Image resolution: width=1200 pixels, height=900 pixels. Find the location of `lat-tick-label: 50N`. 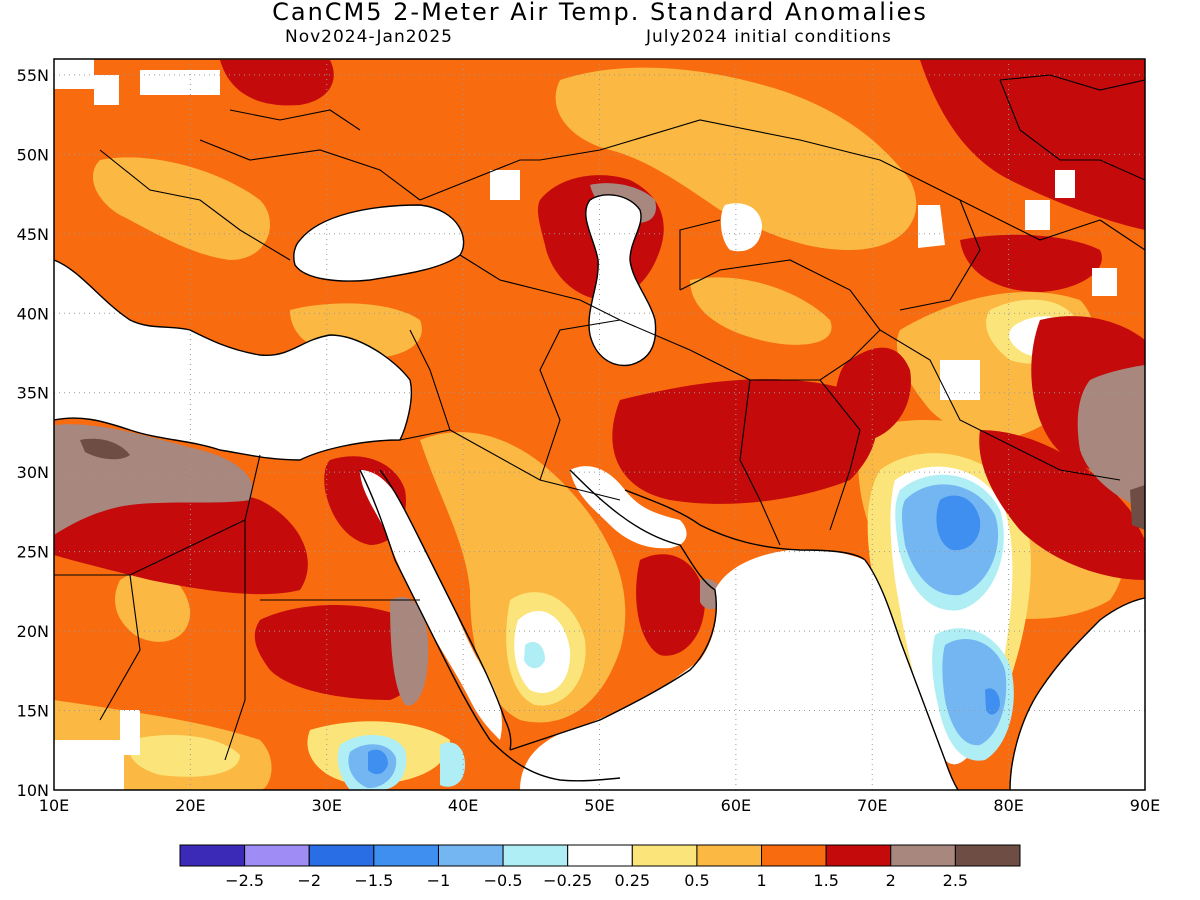

lat-tick-label: 50N is located at coordinates (33, 154).